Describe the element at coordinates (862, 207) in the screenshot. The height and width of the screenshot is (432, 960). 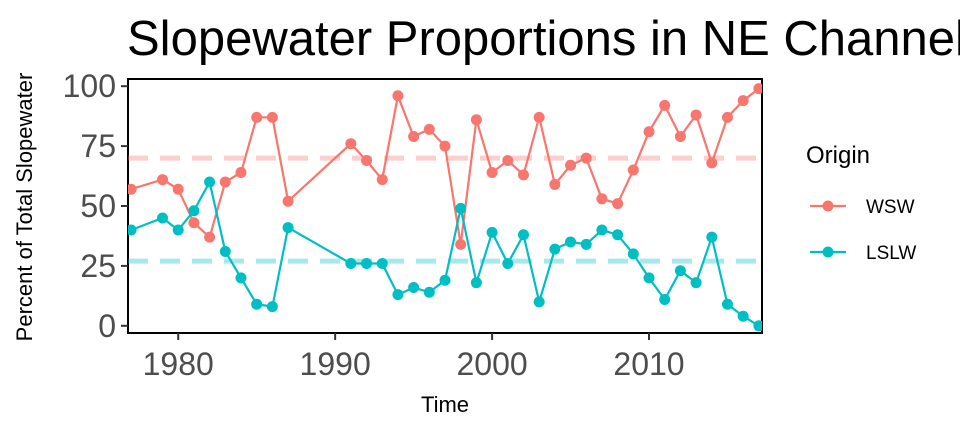
I see `legend-item-wsw: WSW` at that location.